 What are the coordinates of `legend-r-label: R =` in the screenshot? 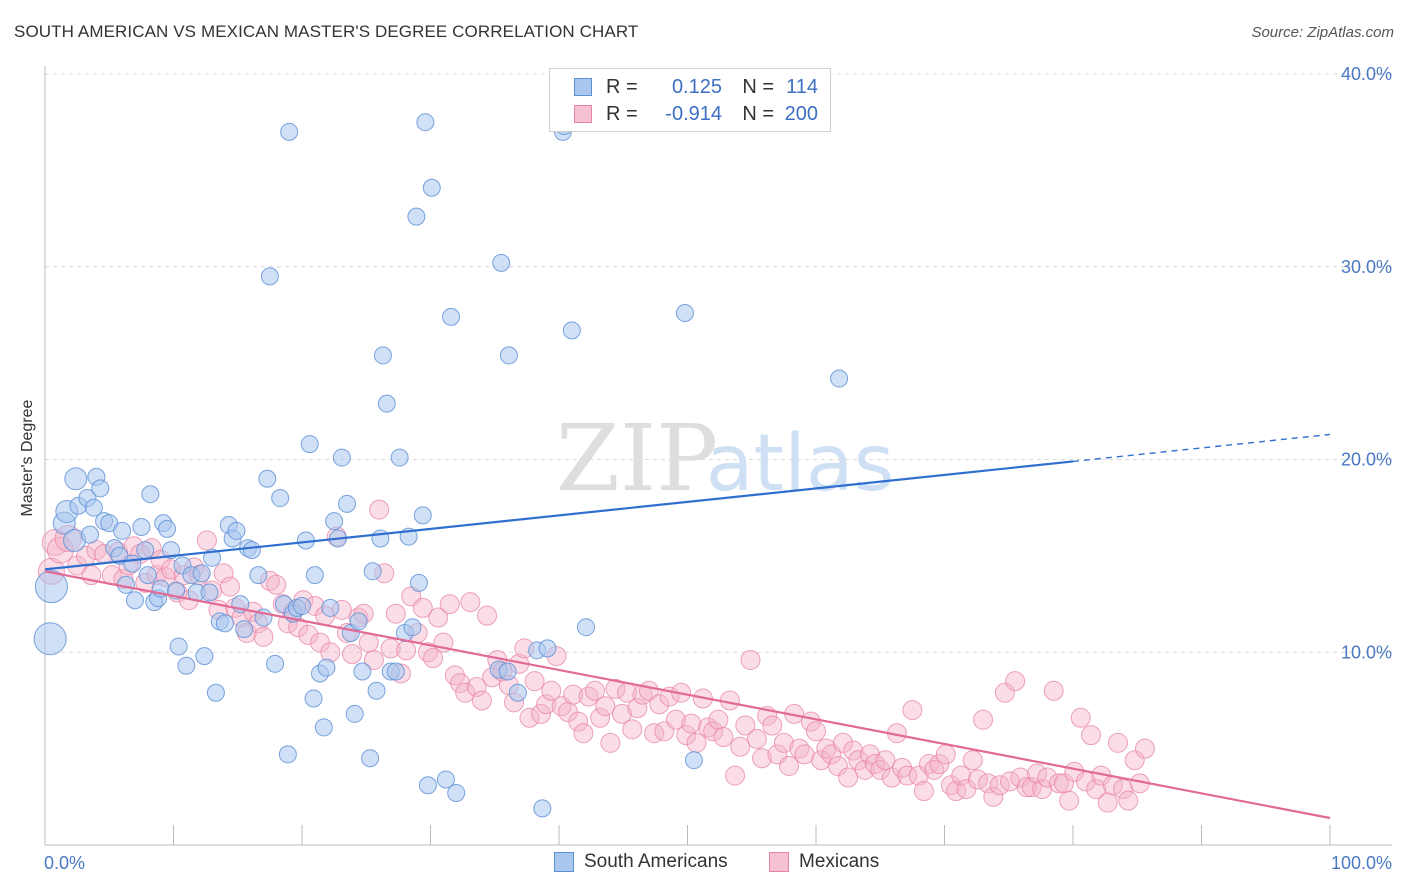 It's located at (622, 86).